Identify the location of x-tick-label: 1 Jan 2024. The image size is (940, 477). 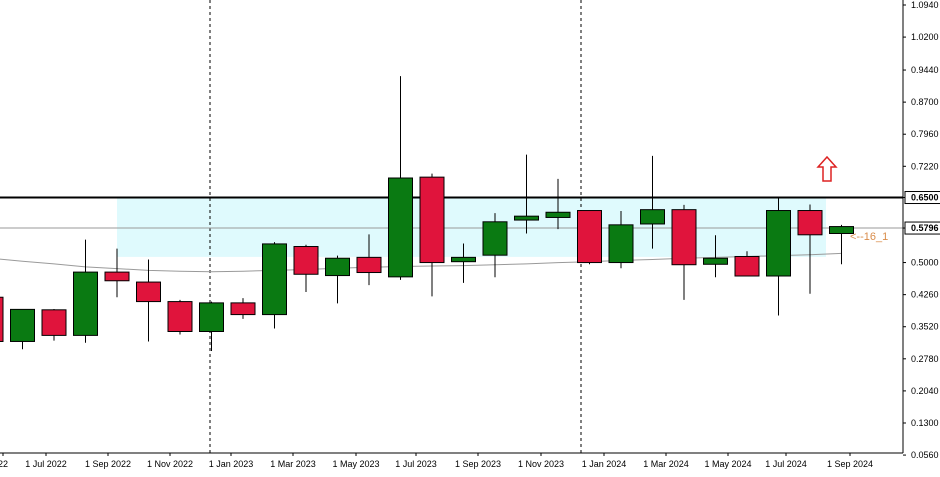
(604, 464).